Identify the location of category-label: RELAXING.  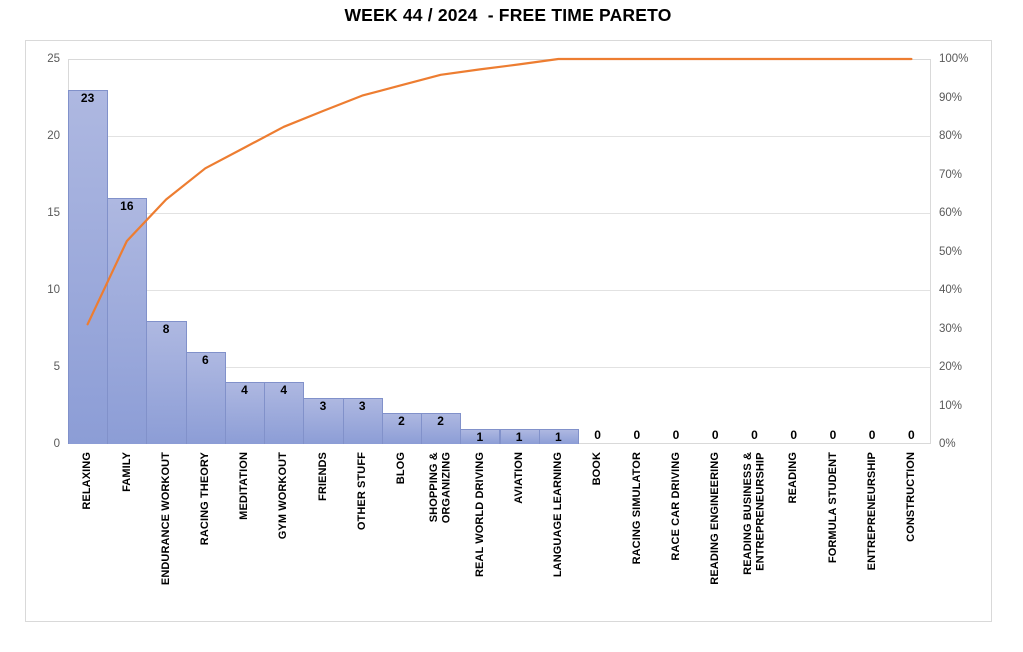
(87, 536).